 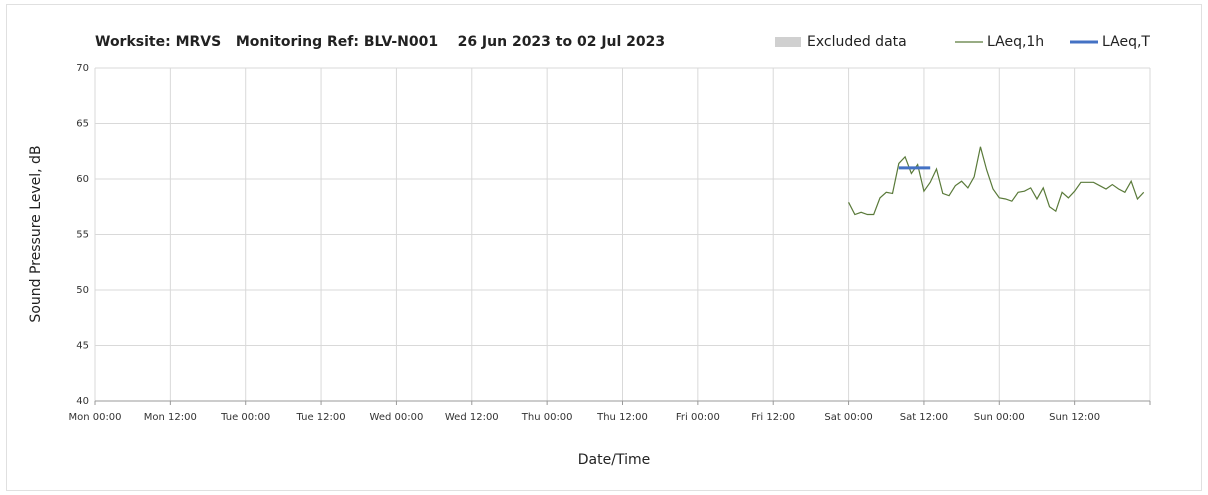 I want to click on legend-label: LAeq,1h, so click(x=1015, y=42).